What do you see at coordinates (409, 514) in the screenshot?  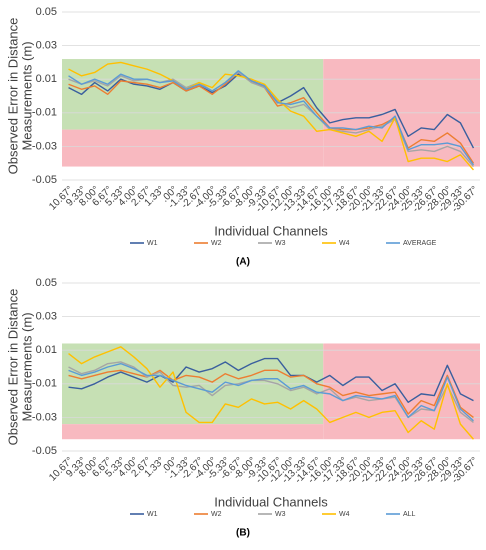 I see `legend-label: ALL` at bounding box center [409, 514].